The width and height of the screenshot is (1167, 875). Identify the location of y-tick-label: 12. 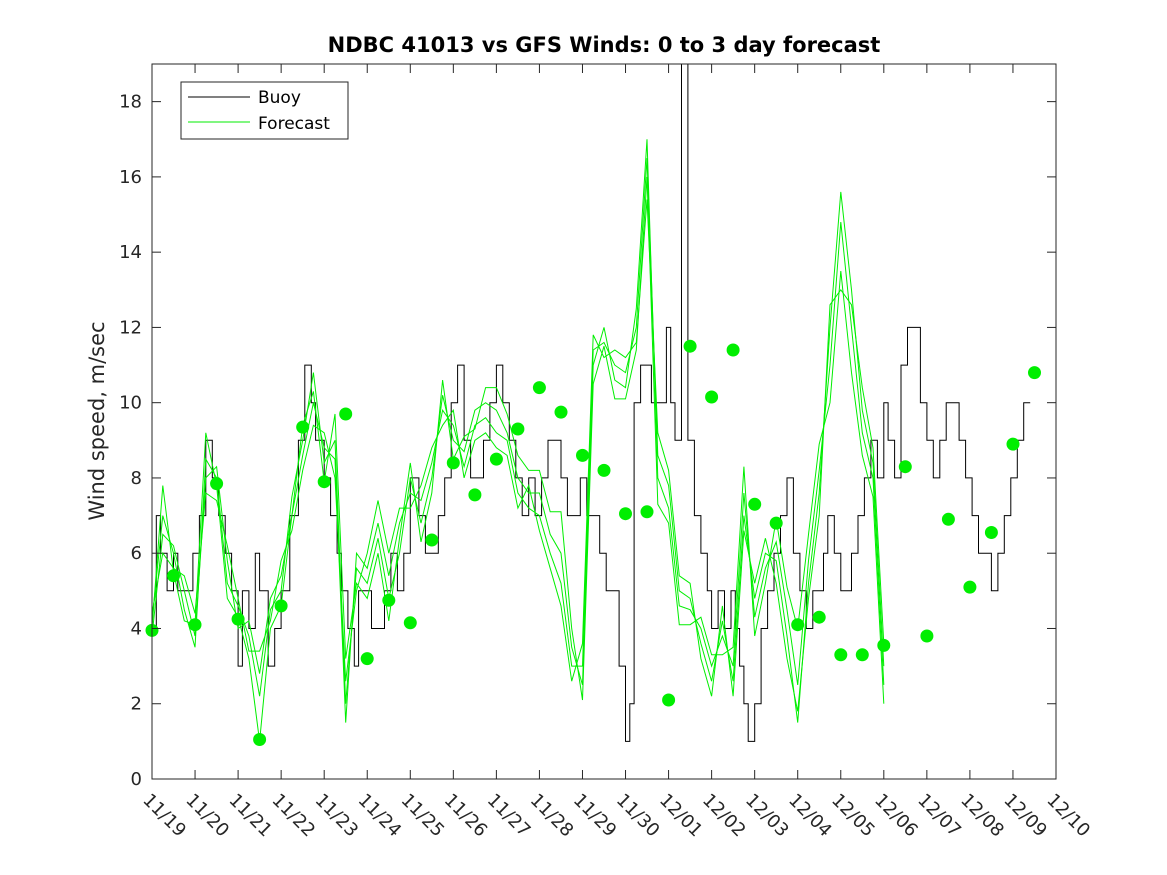
(130, 327).